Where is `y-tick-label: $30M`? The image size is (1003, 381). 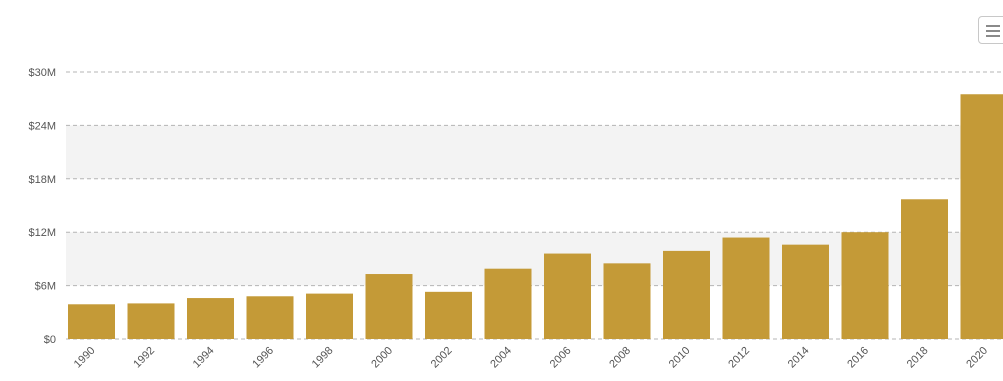
y-tick-label: $30M is located at coordinates (42, 73).